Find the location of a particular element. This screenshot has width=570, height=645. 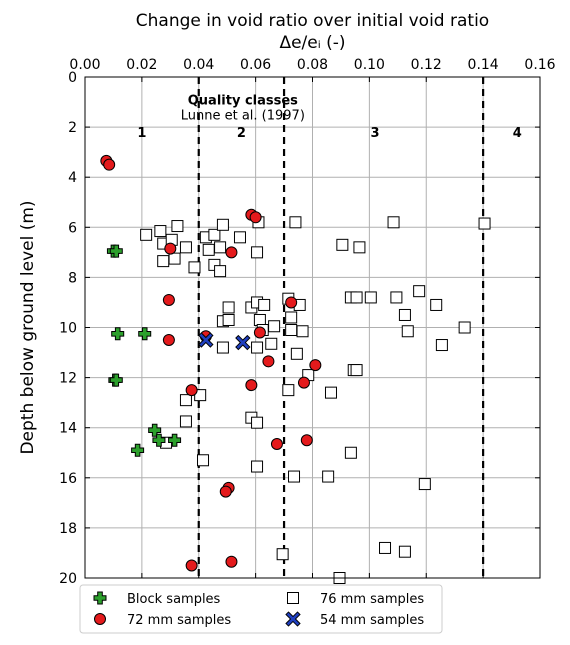

y-tick-label: 6 is located at coordinates (72, 228).